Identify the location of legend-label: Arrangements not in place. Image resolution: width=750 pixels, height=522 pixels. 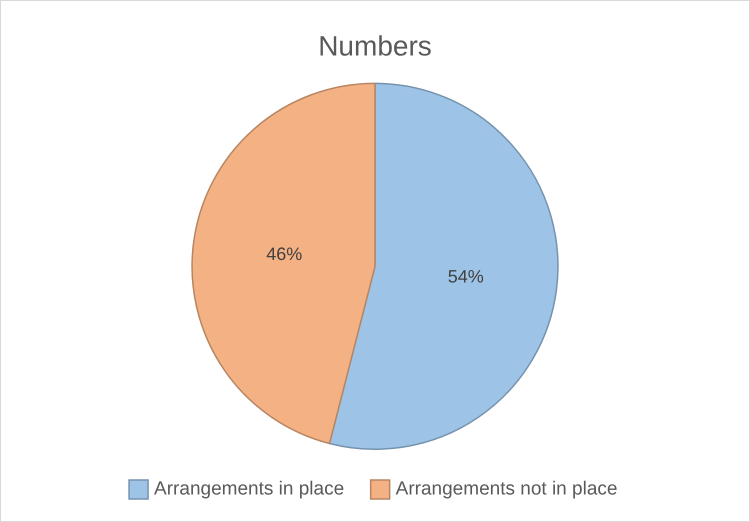
(507, 489).